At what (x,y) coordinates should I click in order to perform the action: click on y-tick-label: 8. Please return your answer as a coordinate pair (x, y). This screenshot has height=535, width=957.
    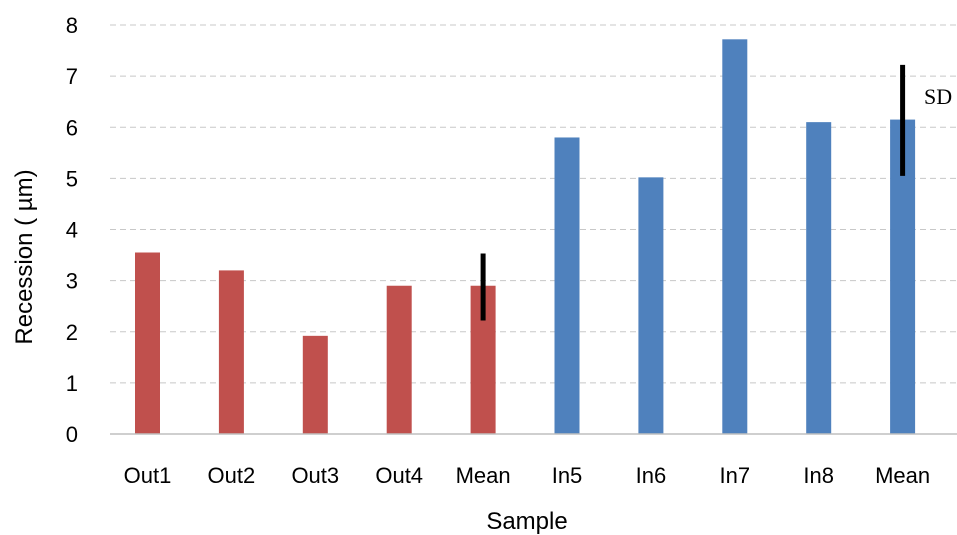
    Looking at the image, I should click on (72, 25).